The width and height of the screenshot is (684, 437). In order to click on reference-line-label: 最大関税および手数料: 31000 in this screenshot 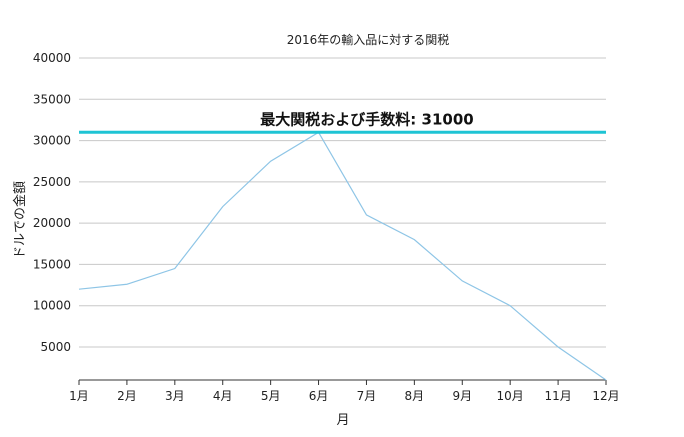, I will do `click(366, 119)`.